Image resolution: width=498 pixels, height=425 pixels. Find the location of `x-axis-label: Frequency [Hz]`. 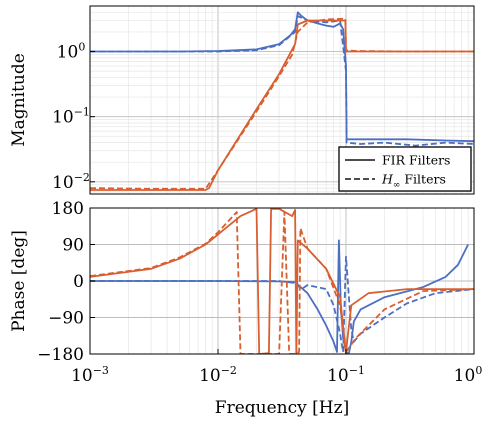

x-axis-label: Frequency [Hz] is located at coordinates (282, 408).